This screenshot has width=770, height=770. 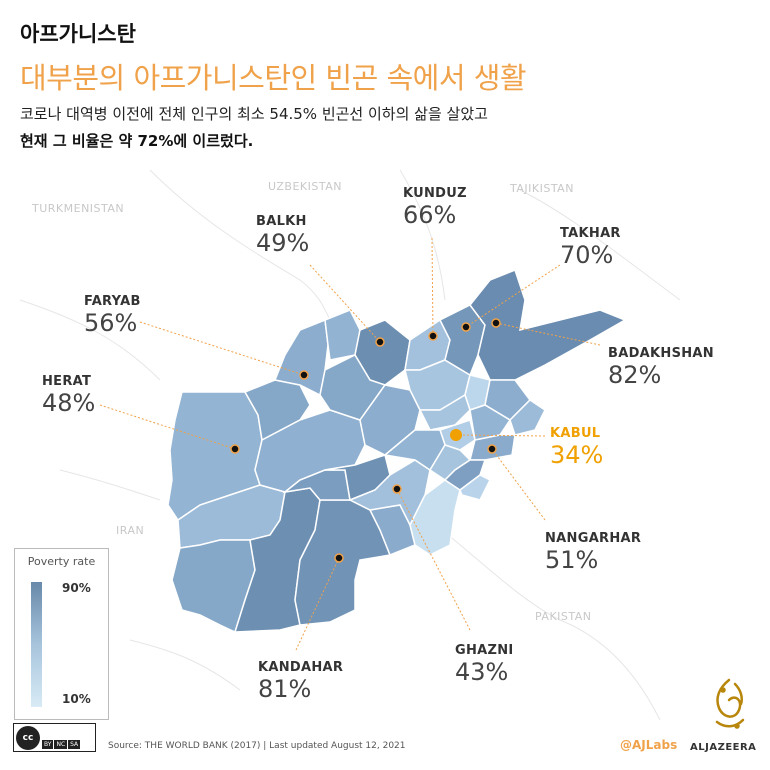 I want to click on label-value: 81%, so click(x=285, y=689).